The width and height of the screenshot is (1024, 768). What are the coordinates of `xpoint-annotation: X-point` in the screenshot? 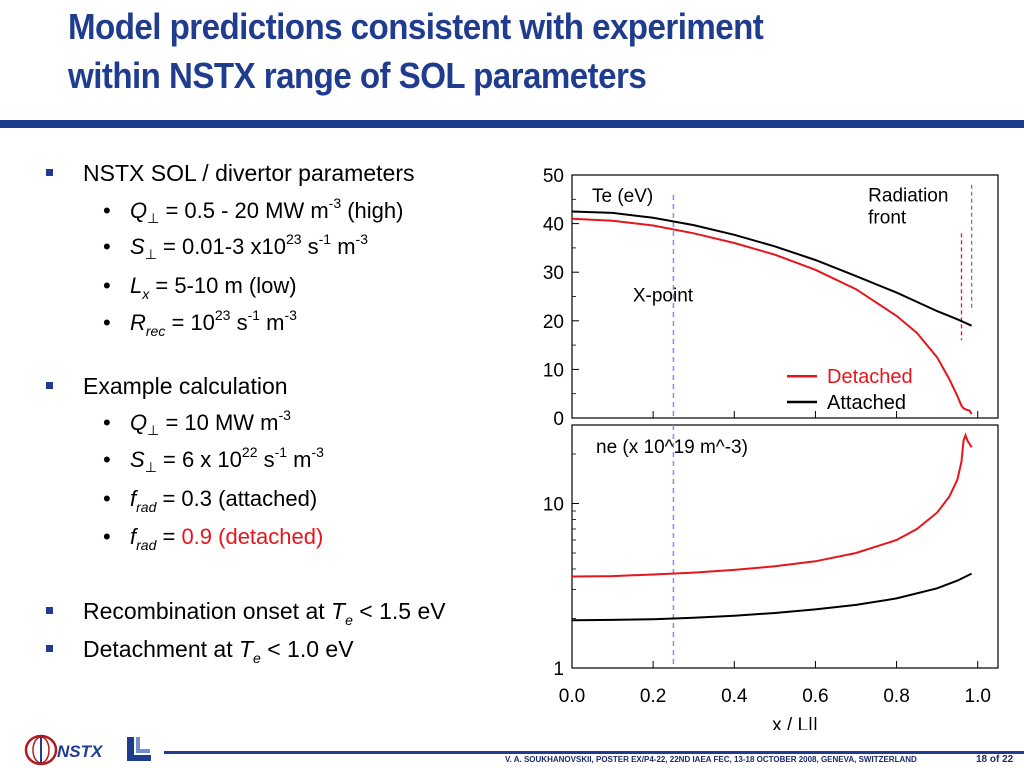 It's located at (663, 295).